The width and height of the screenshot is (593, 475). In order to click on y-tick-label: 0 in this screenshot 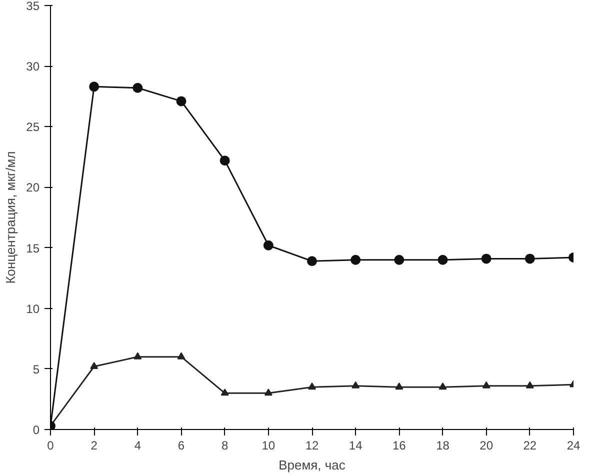, I will do `click(36, 430)`.